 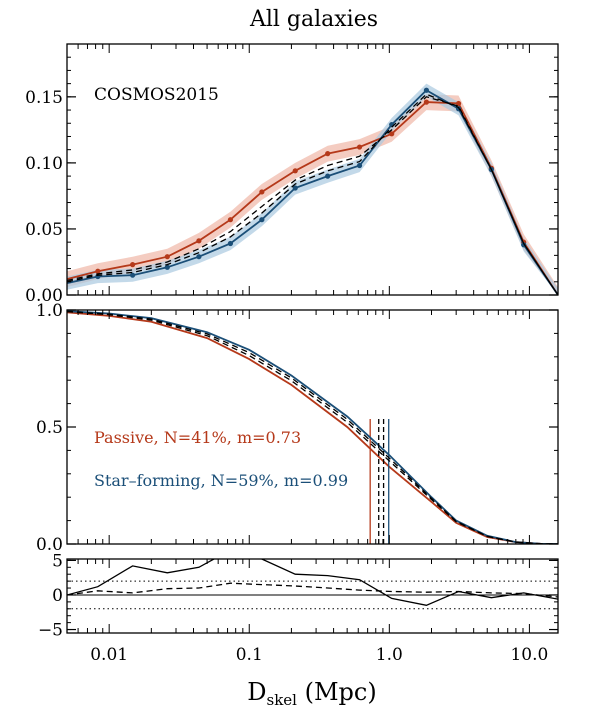 What do you see at coordinates (57, 596) in the screenshot?
I see `y-tick-label: 0` at bounding box center [57, 596].